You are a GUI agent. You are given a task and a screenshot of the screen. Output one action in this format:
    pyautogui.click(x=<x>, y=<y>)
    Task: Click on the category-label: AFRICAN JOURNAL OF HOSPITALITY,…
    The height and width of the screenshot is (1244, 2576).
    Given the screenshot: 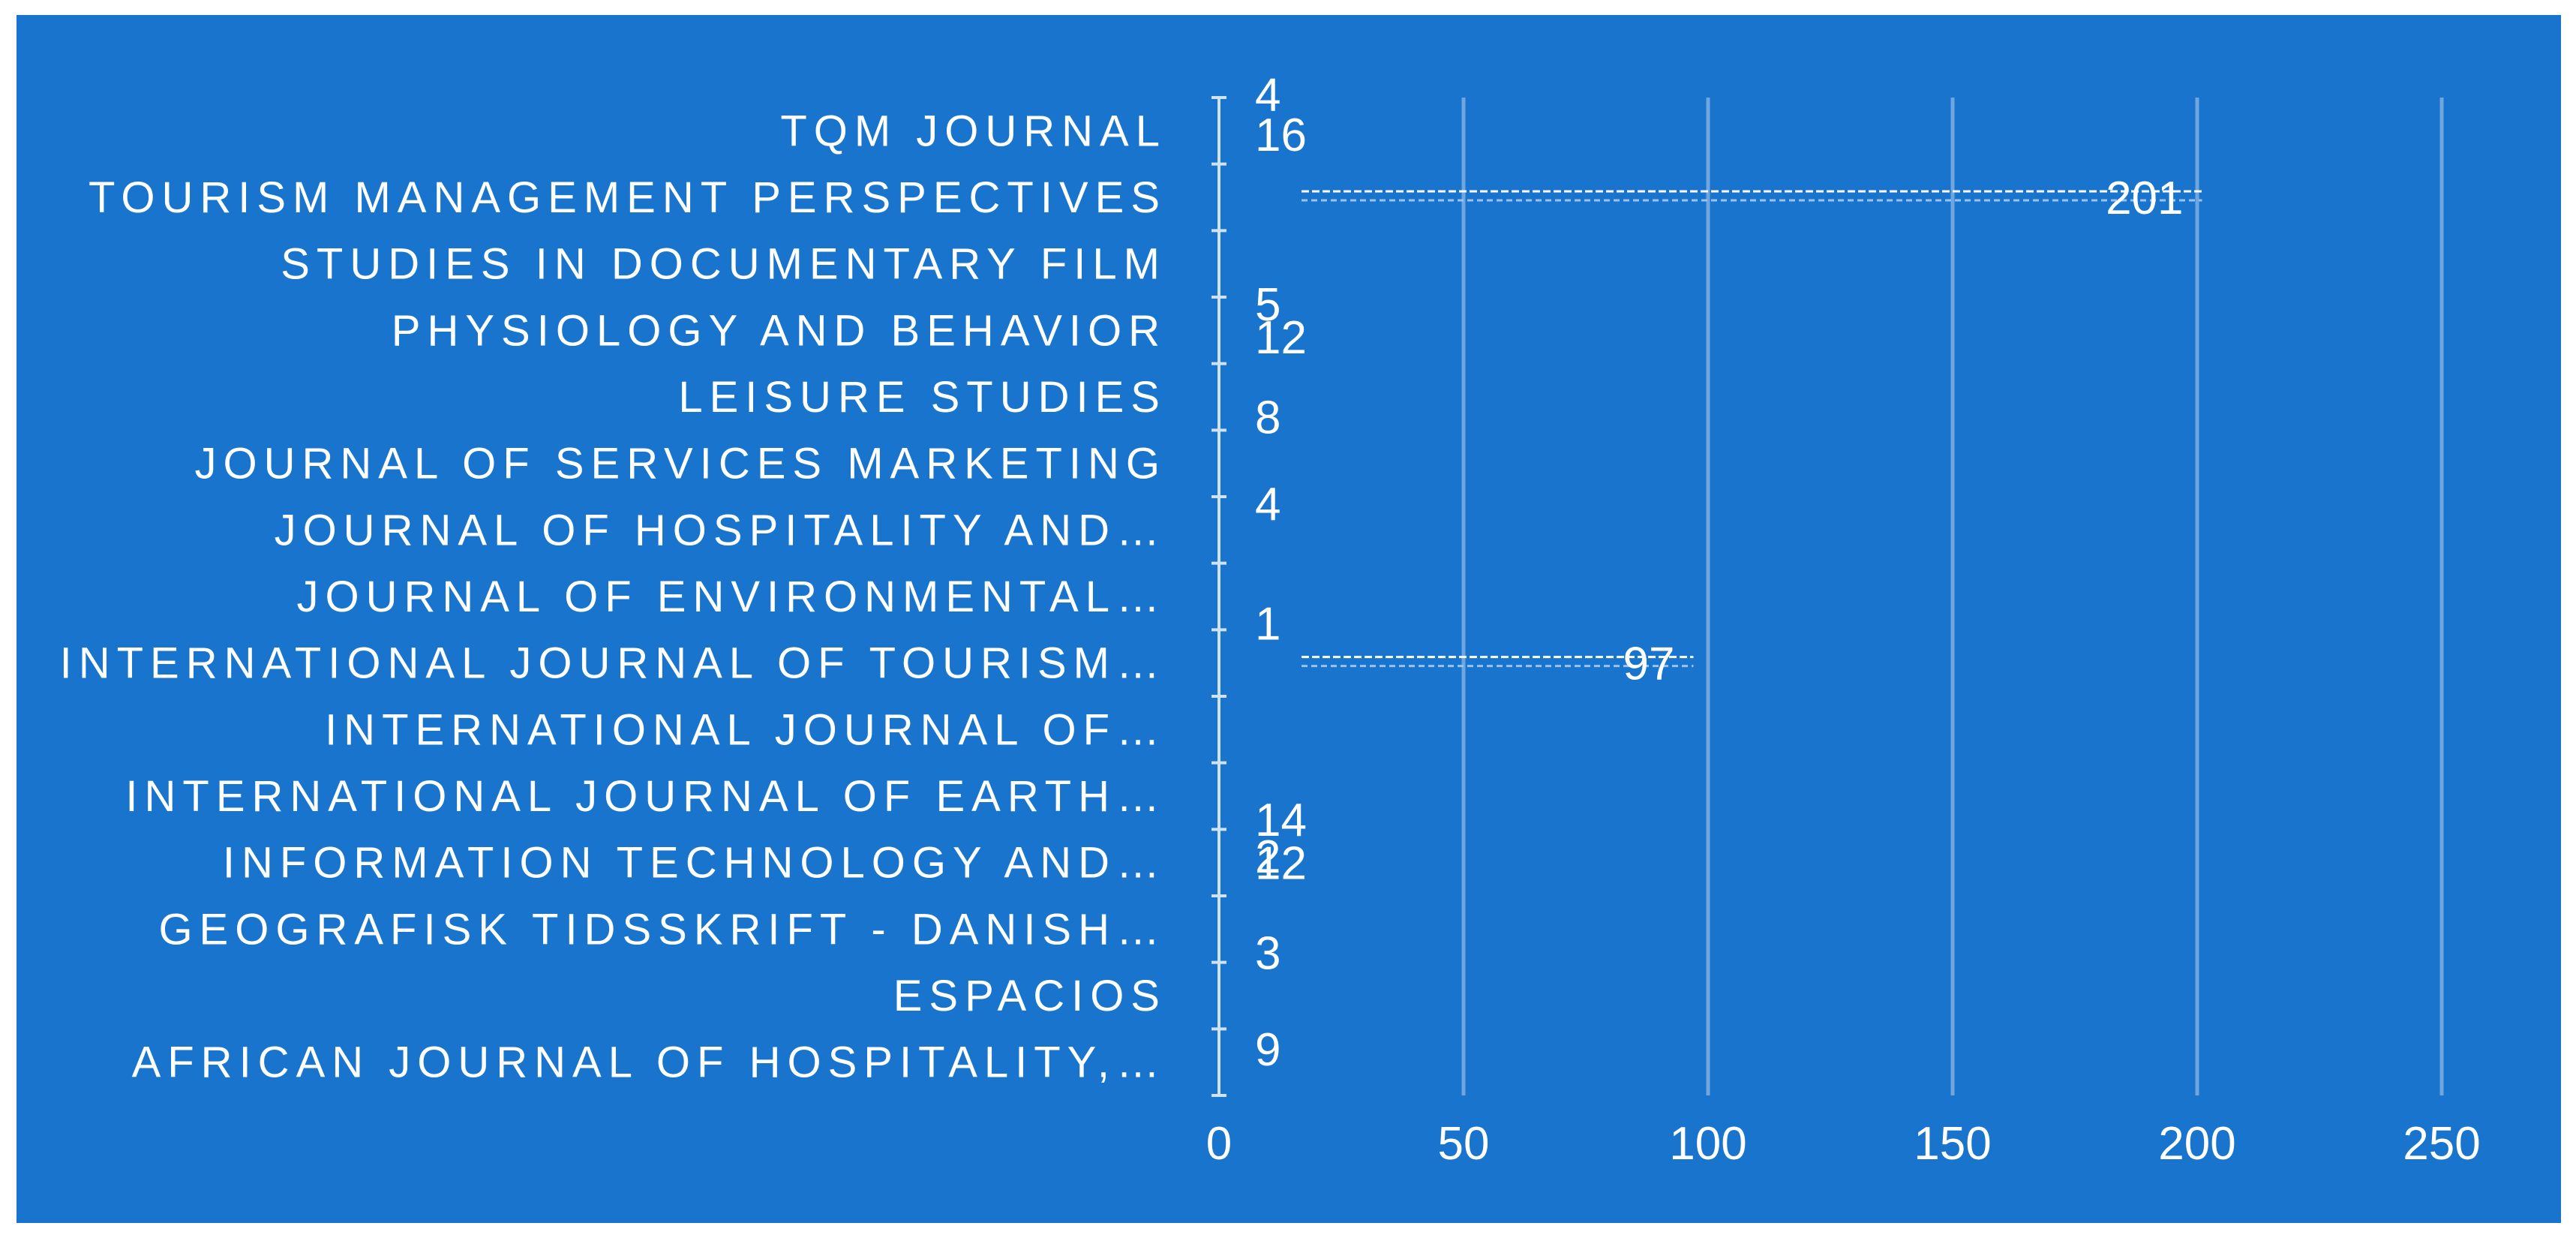 What is the action you would take?
    pyautogui.click(x=649, y=1062)
    